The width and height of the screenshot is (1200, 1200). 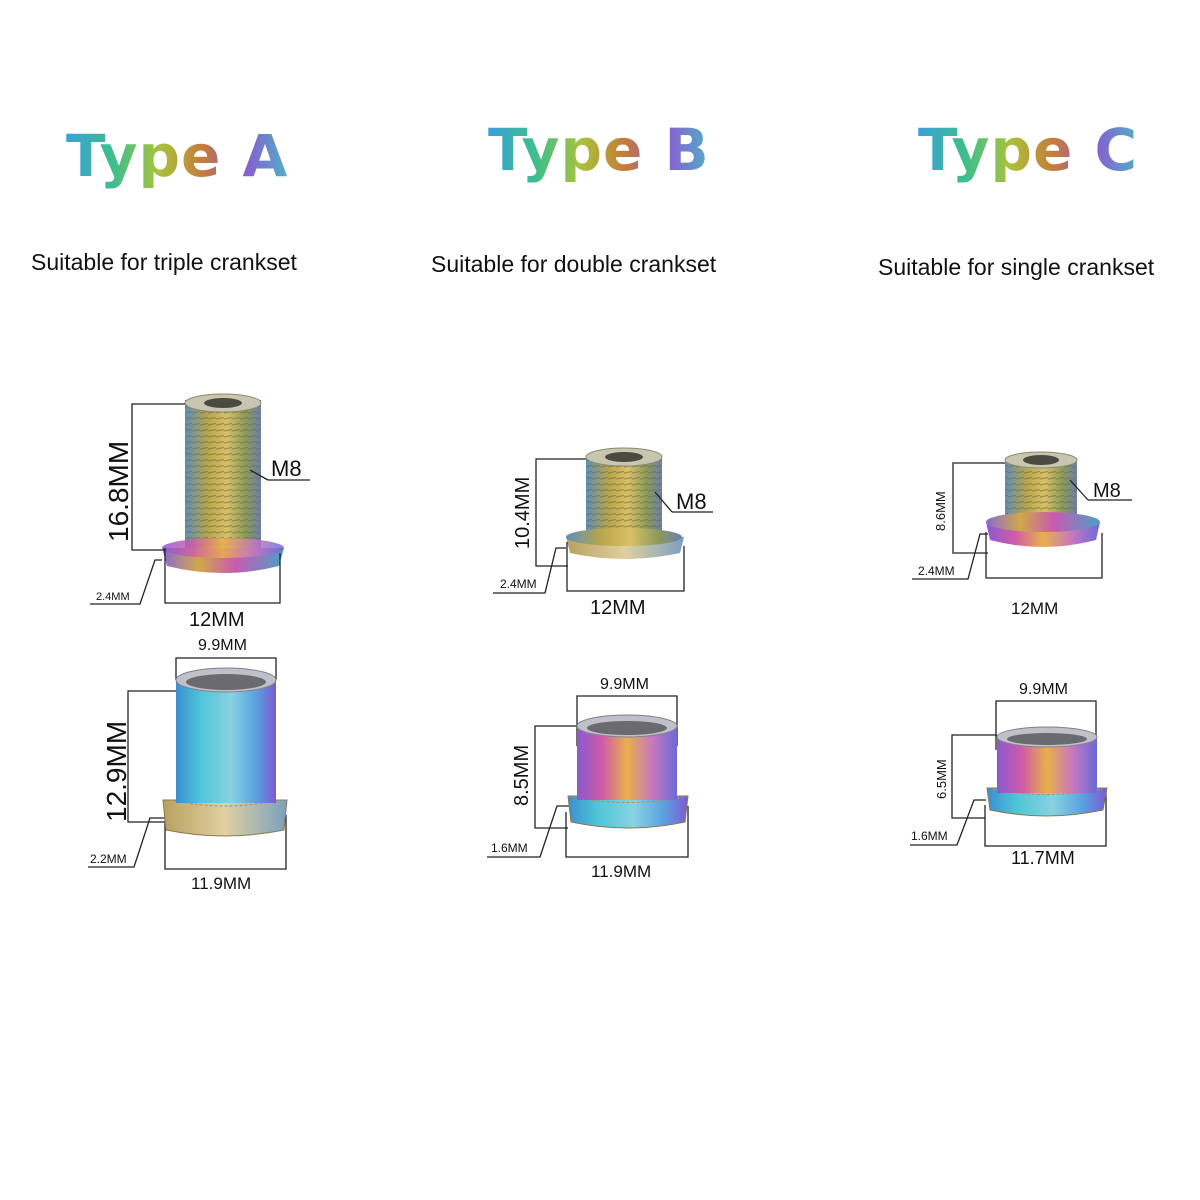 I want to click on type-a-nut, so click(x=225, y=752).